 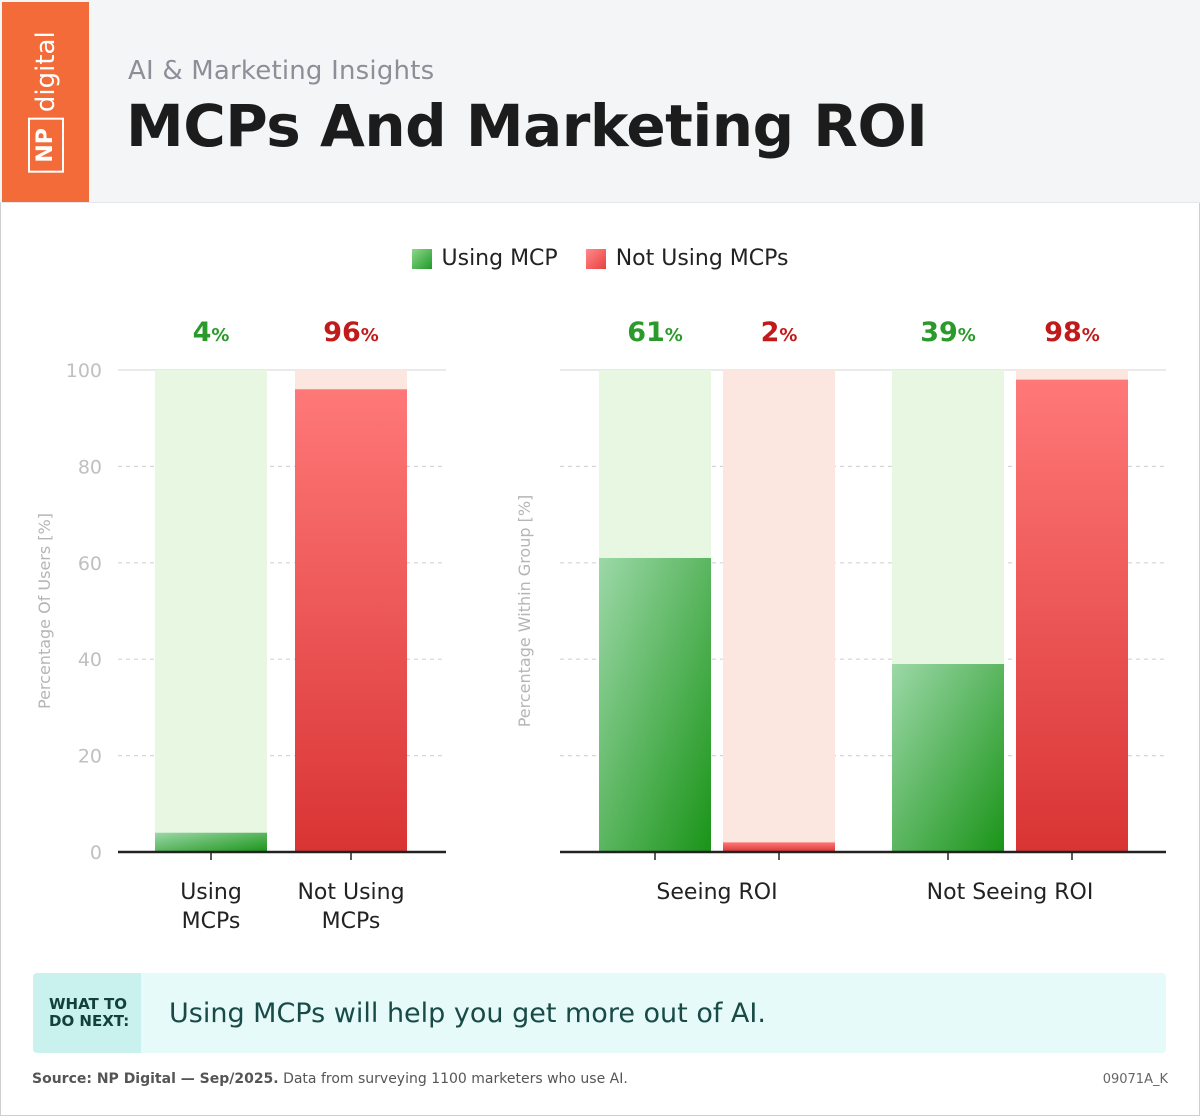 What do you see at coordinates (46, 145) in the screenshot?
I see `logo-np: NP` at bounding box center [46, 145].